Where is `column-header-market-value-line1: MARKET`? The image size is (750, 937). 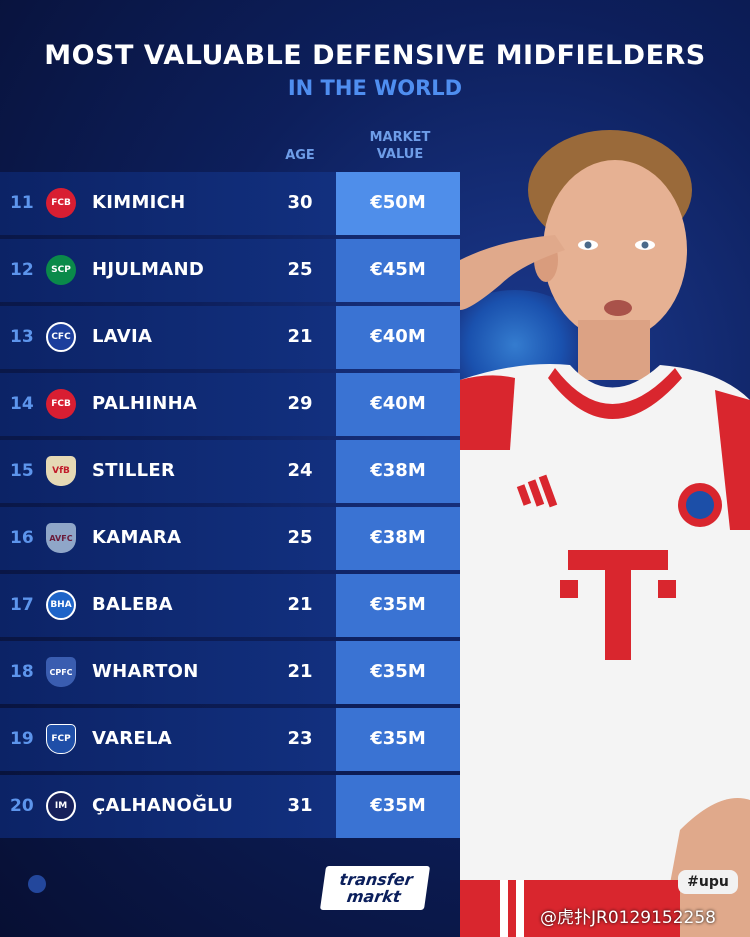 column-header-market-value-line1: MARKET is located at coordinates (400, 137).